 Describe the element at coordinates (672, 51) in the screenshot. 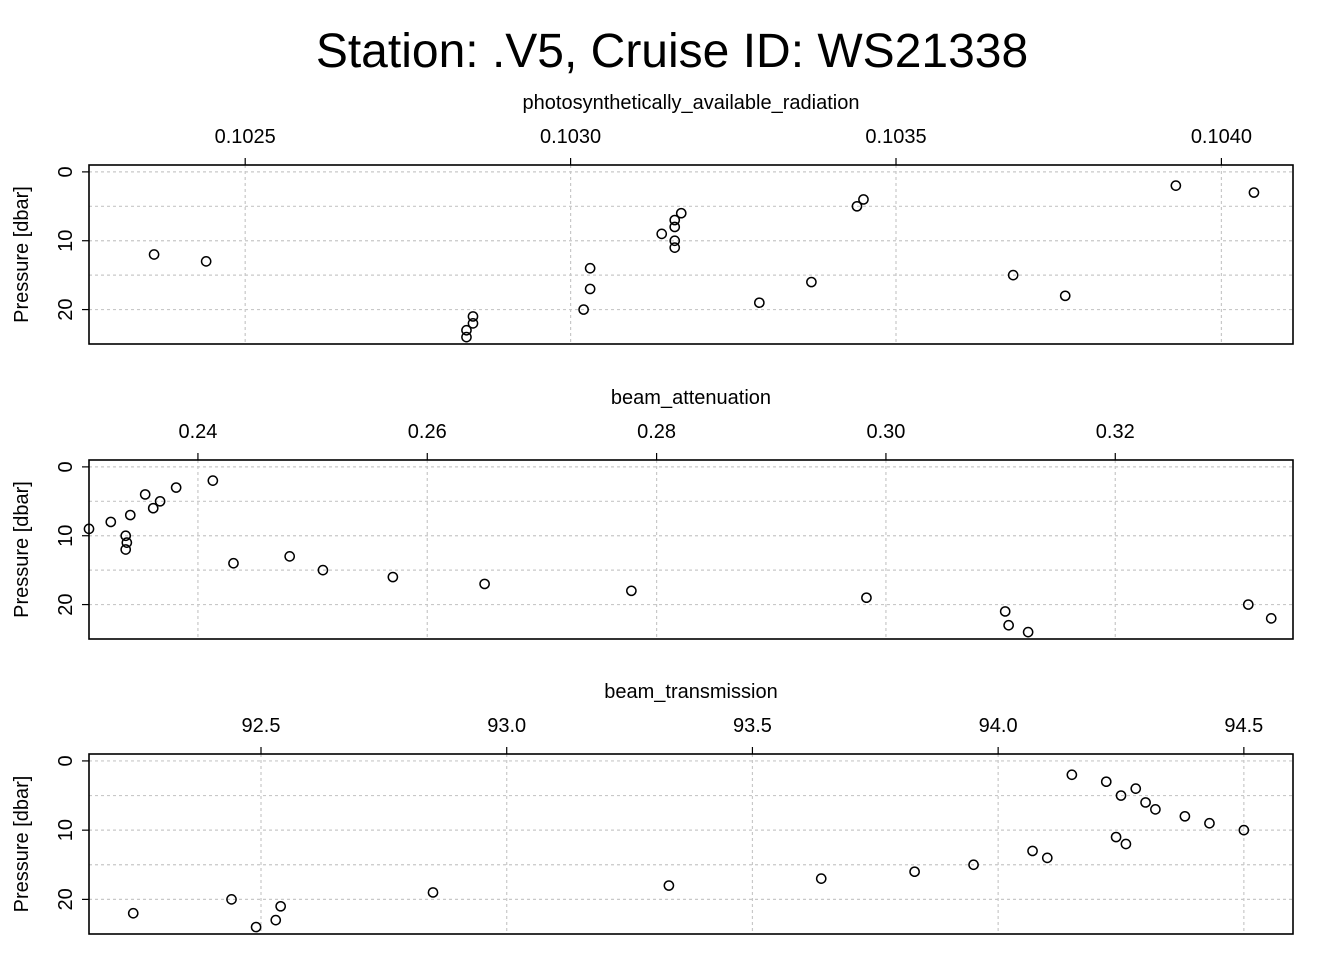

I see `page-title: Station: .V5, Cruise ID: WS21338` at that location.